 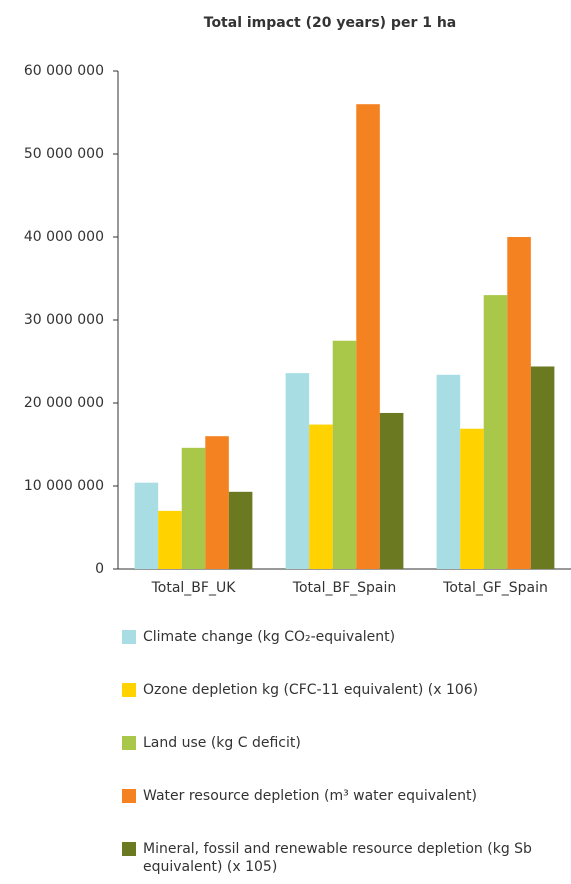 I want to click on y-tick-label: 20 000 000, so click(x=64, y=403).